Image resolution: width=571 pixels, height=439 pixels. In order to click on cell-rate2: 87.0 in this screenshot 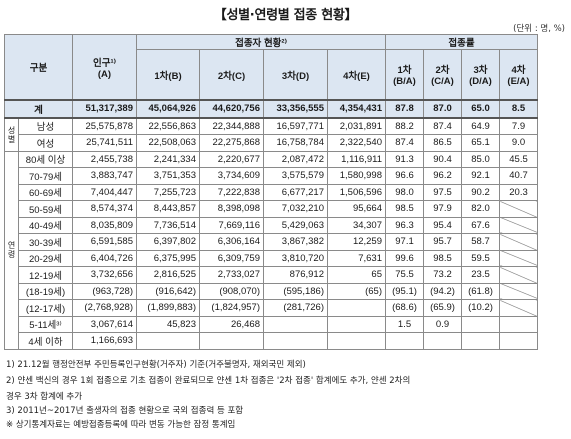, I will do `click(442, 109)`.